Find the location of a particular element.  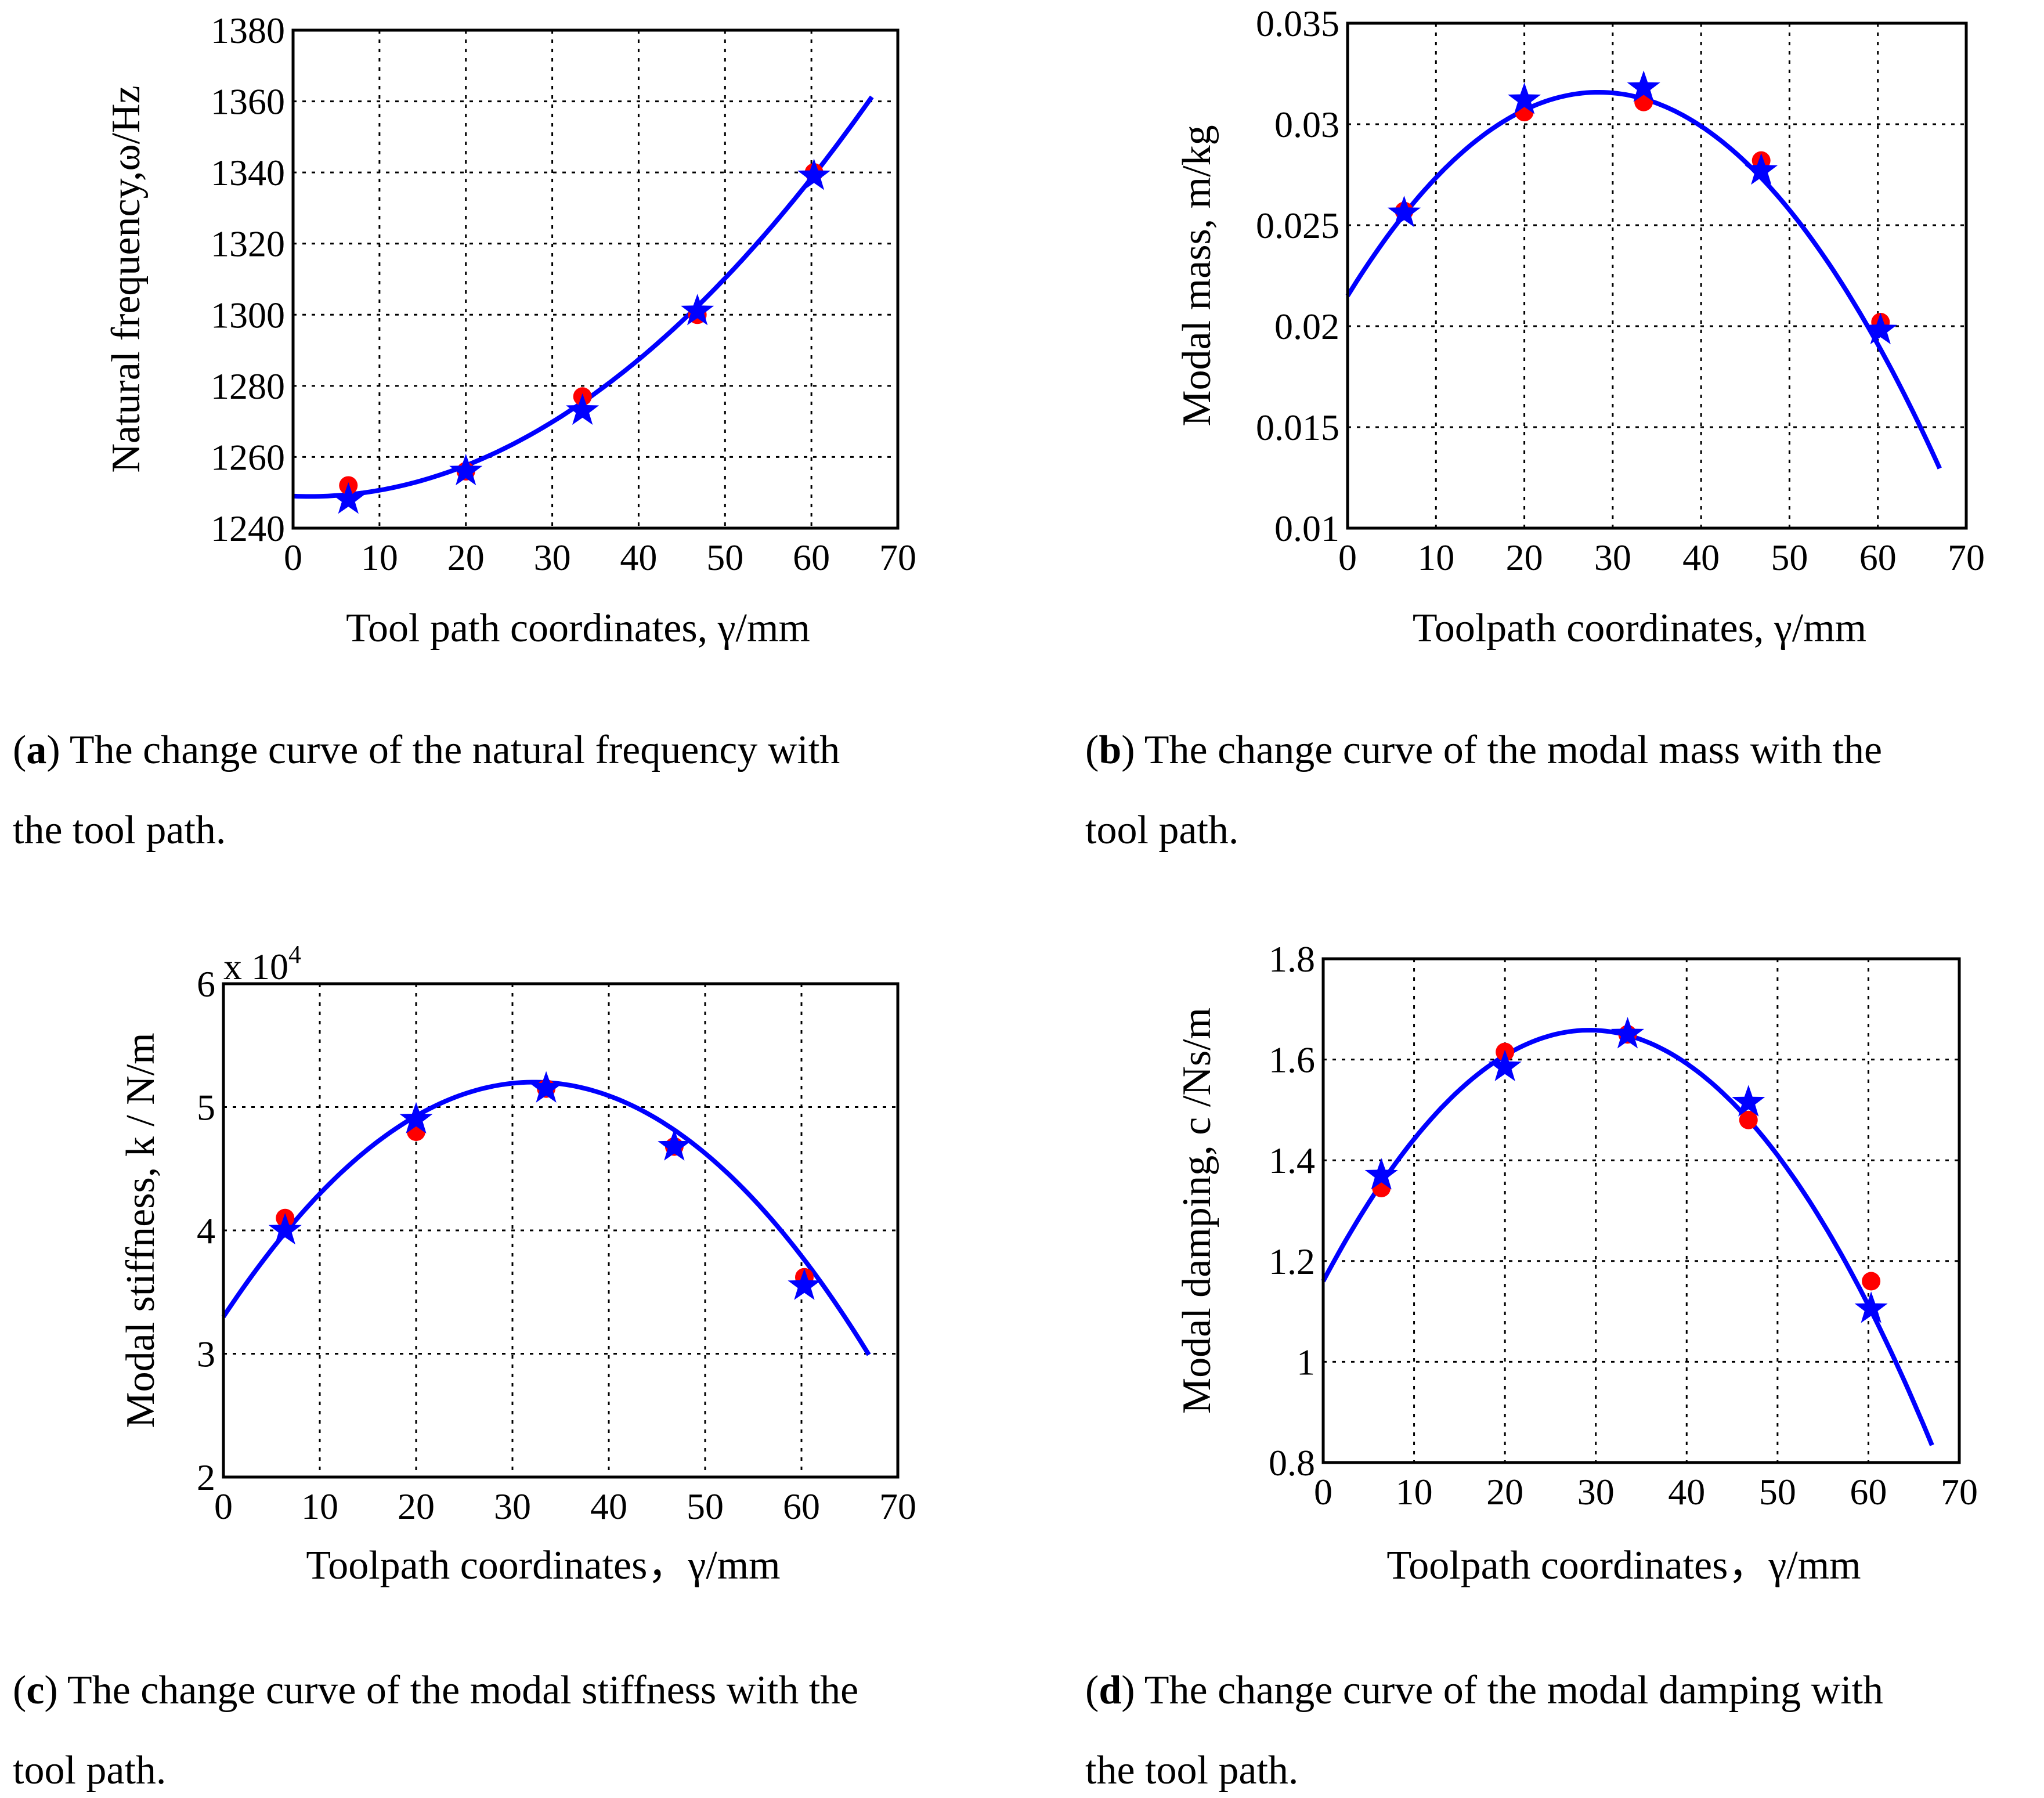

axis-exponent-label: x 104 is located at coordinates (262, 963).